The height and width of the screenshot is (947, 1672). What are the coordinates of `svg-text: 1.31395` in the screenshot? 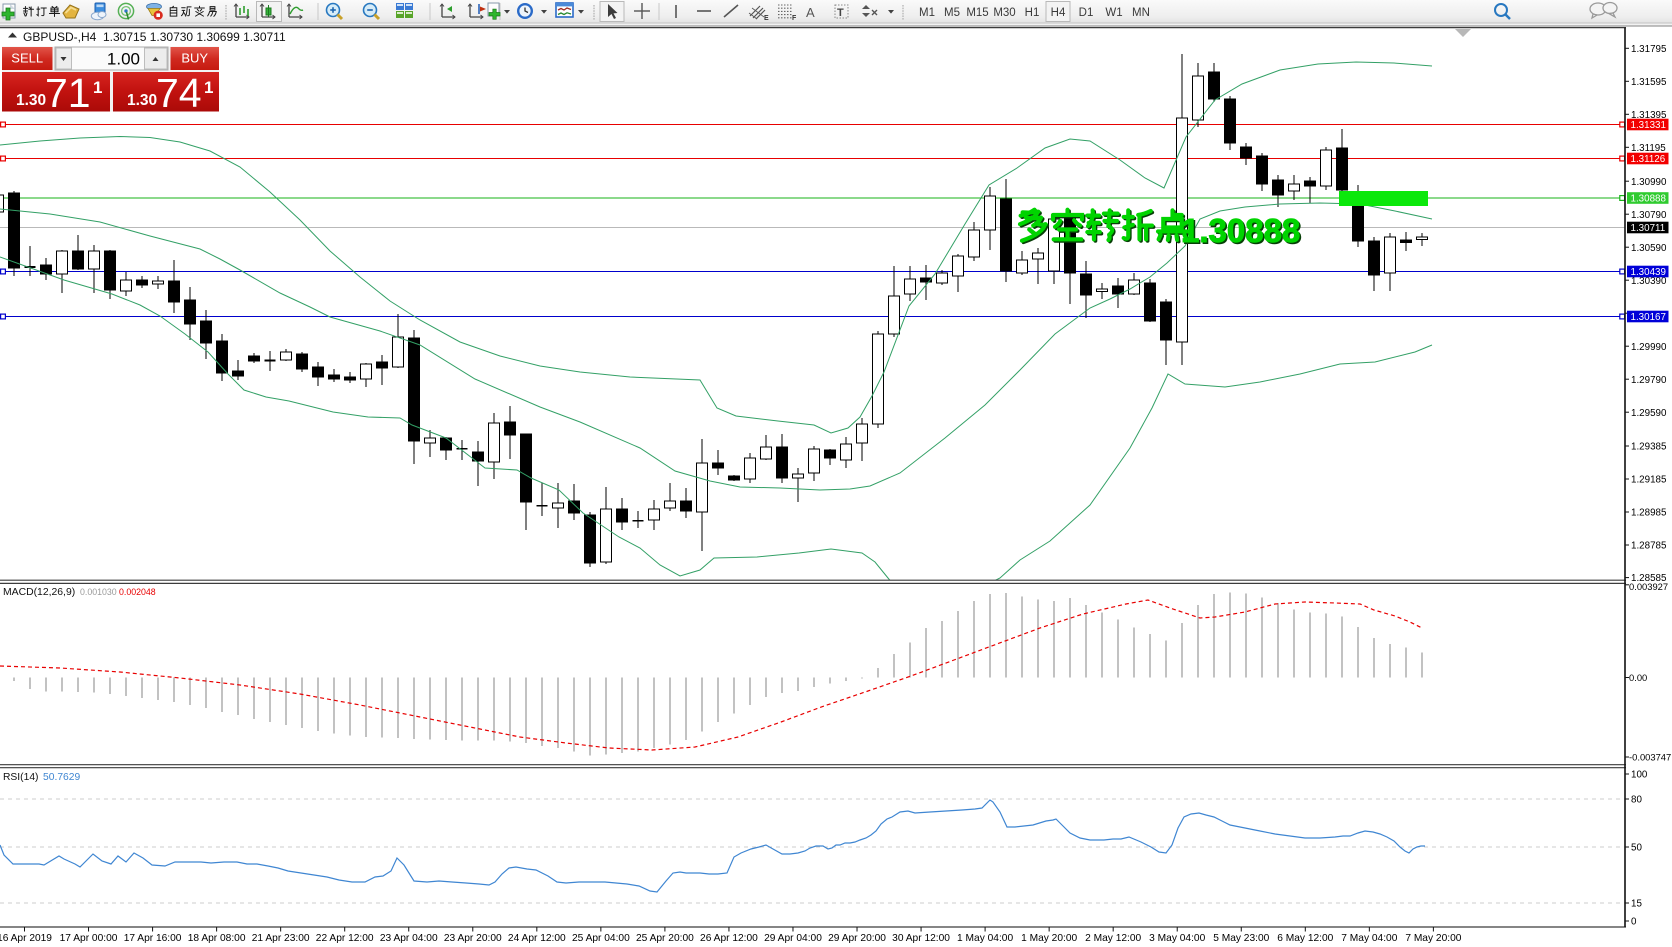 It's located at (1649, 115).